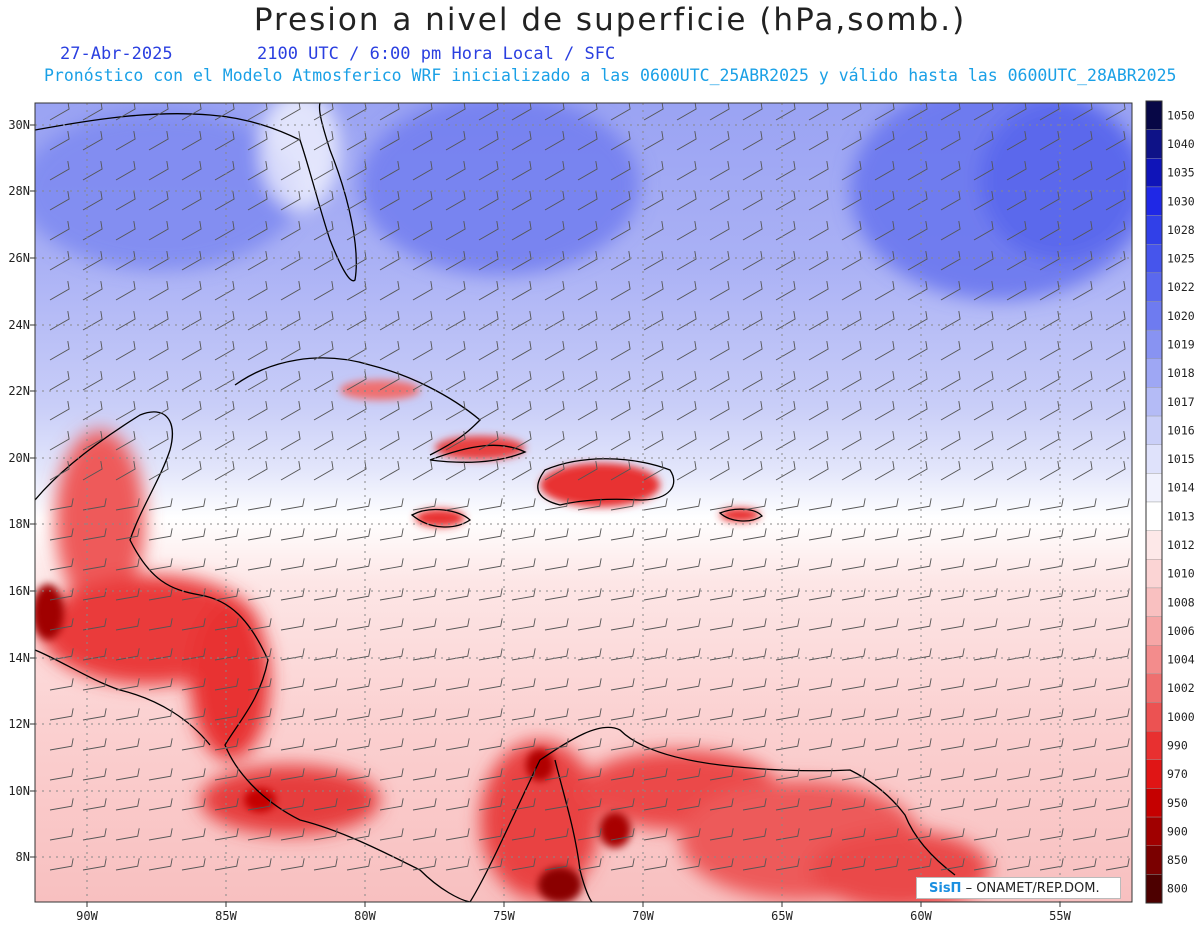 Image resolution: width=1200 pixels, height=927 pixels. Describe the element at coordinates (19, 658) in the screenshot. I see `lat-label: 14N` at that location.